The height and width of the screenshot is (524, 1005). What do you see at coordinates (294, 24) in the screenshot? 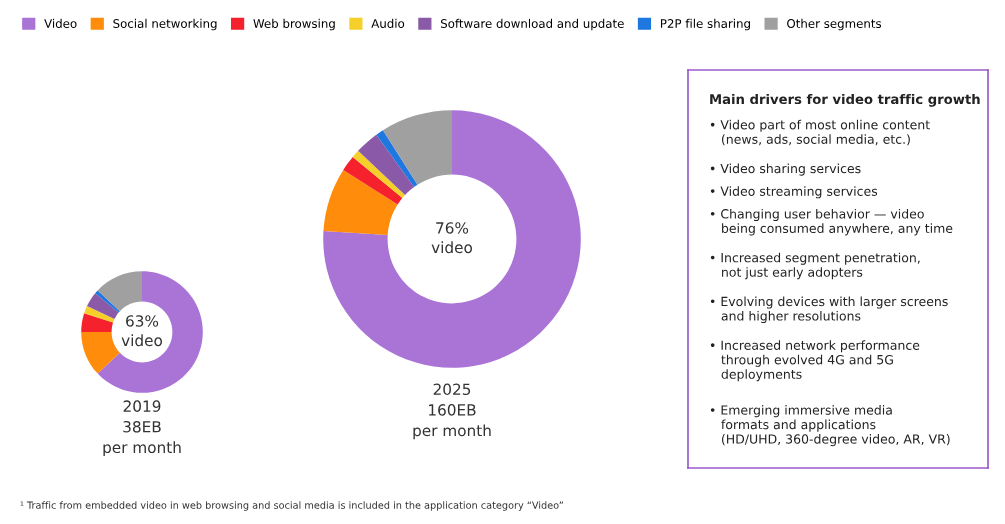
I see `legend-label: Web browsing` at bounding box center [294, 24].